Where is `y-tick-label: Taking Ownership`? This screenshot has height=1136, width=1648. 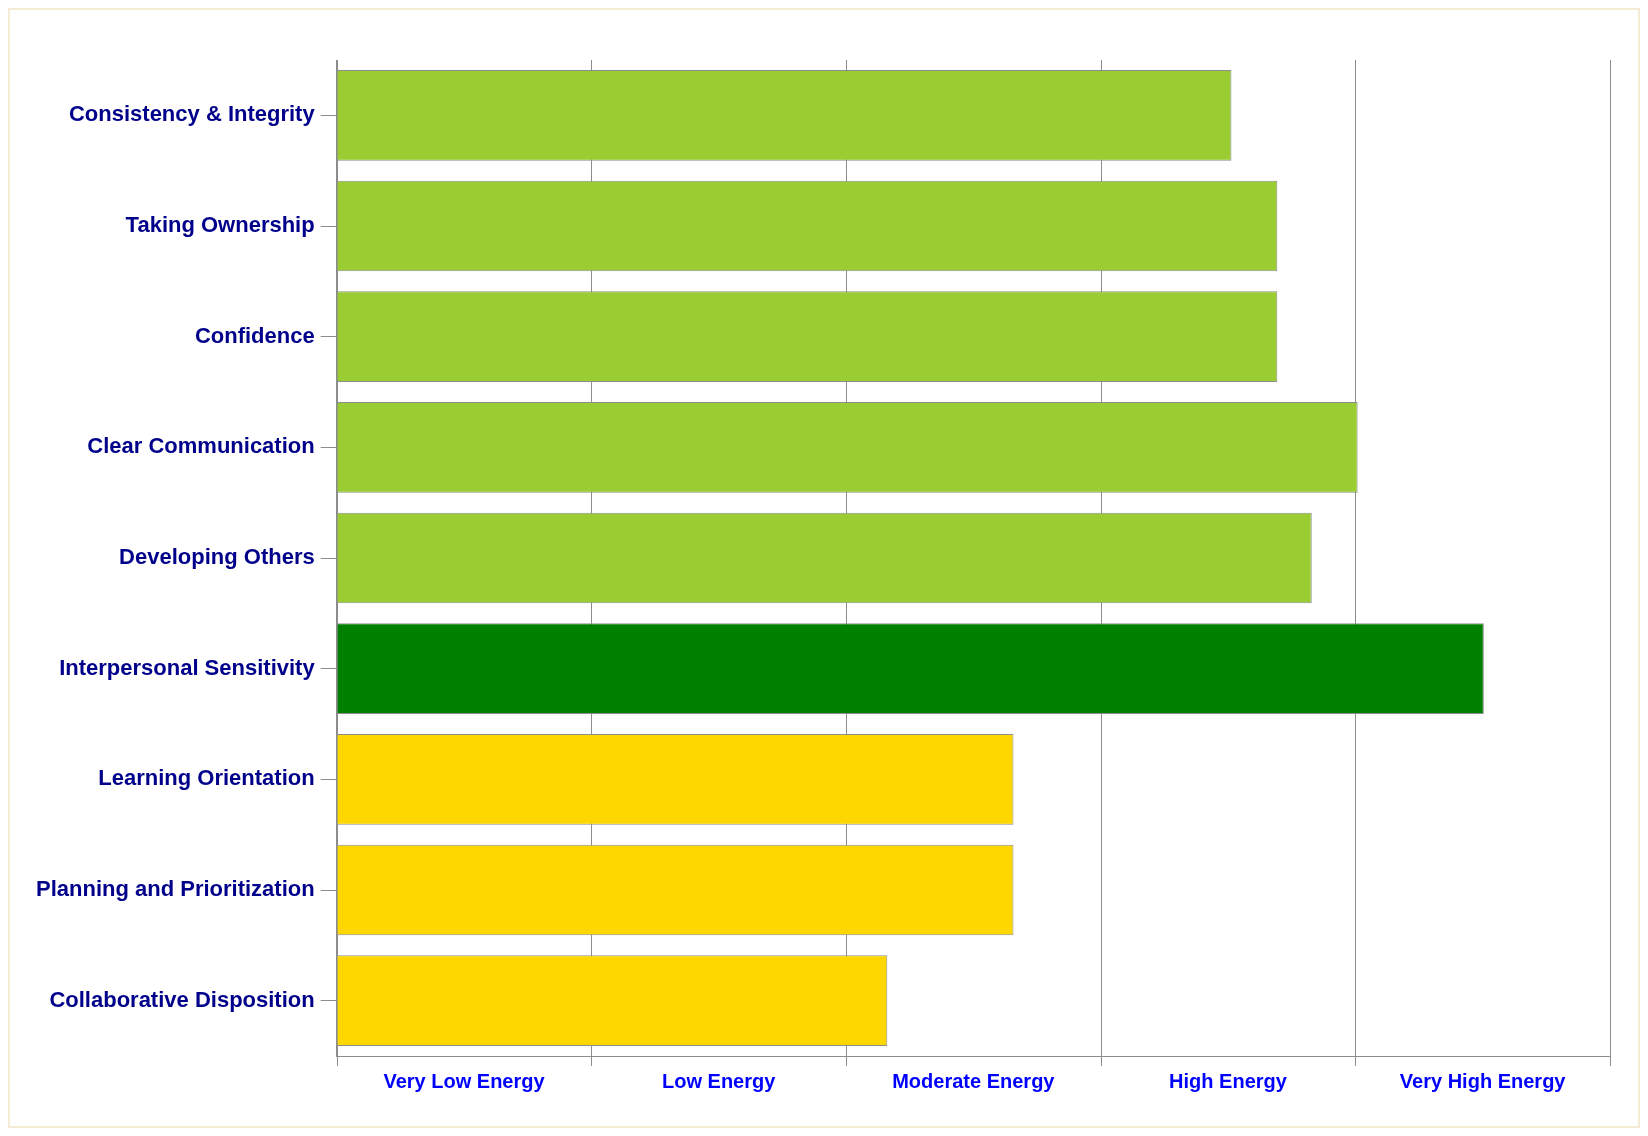
y-tick-label: Taking Ownership is located at coordinates (220, 225).